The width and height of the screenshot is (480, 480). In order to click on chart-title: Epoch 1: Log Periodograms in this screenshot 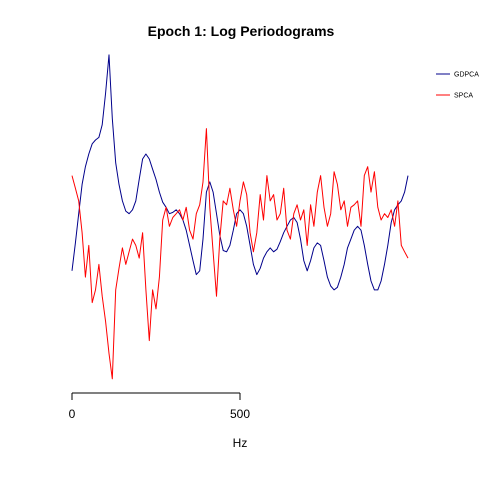, I will do `click(241, 31)`.